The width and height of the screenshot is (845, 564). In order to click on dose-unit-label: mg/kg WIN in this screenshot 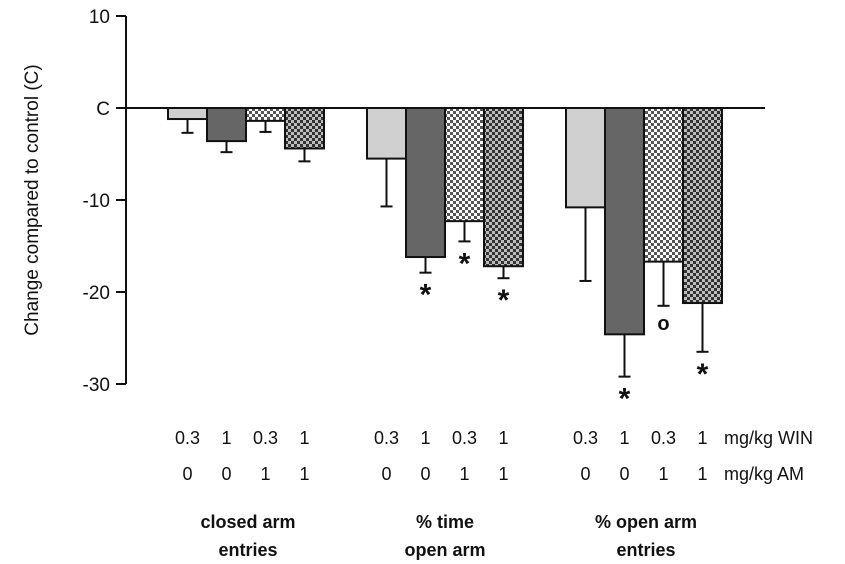, I will do `click(768, 438)`.